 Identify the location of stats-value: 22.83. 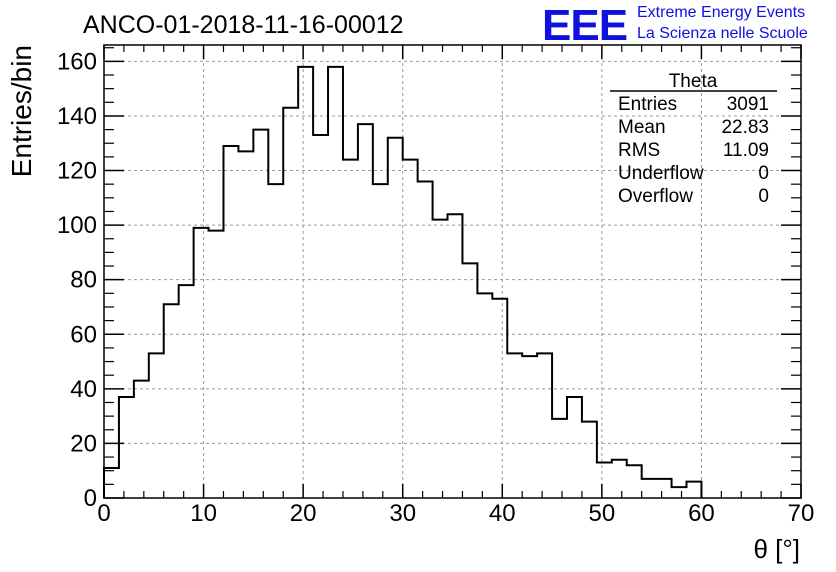
(745, 127).